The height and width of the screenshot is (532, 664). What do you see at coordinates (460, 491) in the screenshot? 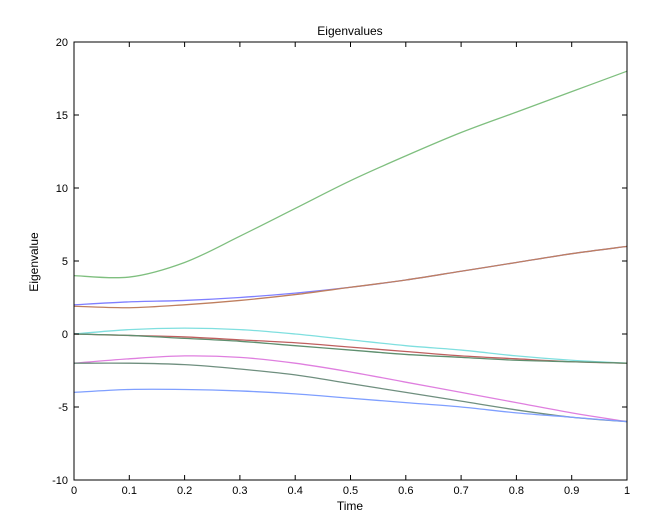
I see `x-tick-label: 0.7` at bounding box center [460, 491].